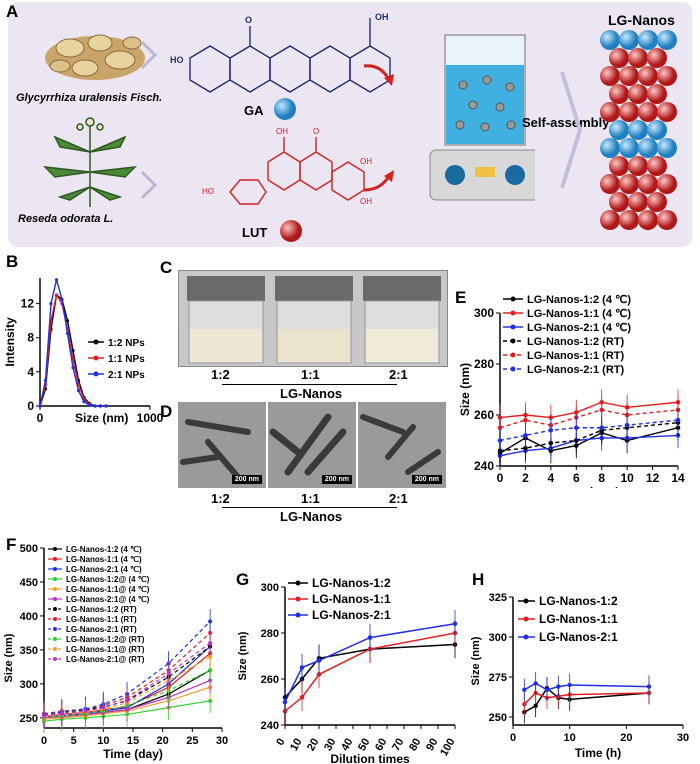 Image resolution: width=700 pixels, height=764 pixels. Describe the element at coordinates (103, 741) in the screenshot. I see `x-tick-label: 10` at that location.